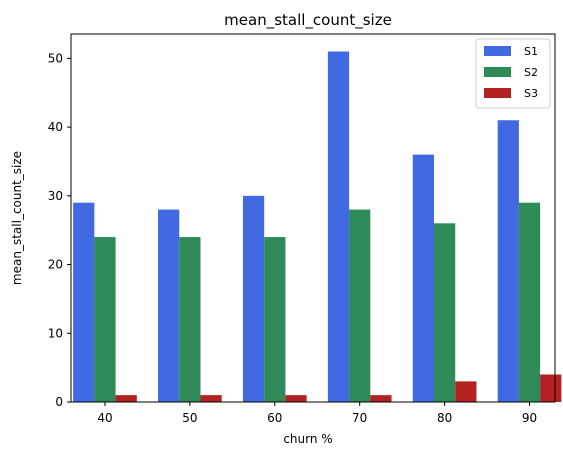 Image resolution: width=563 pixels, height=455 pixels. I want to click on x-tick-label-90: 90, so click(529, 418).